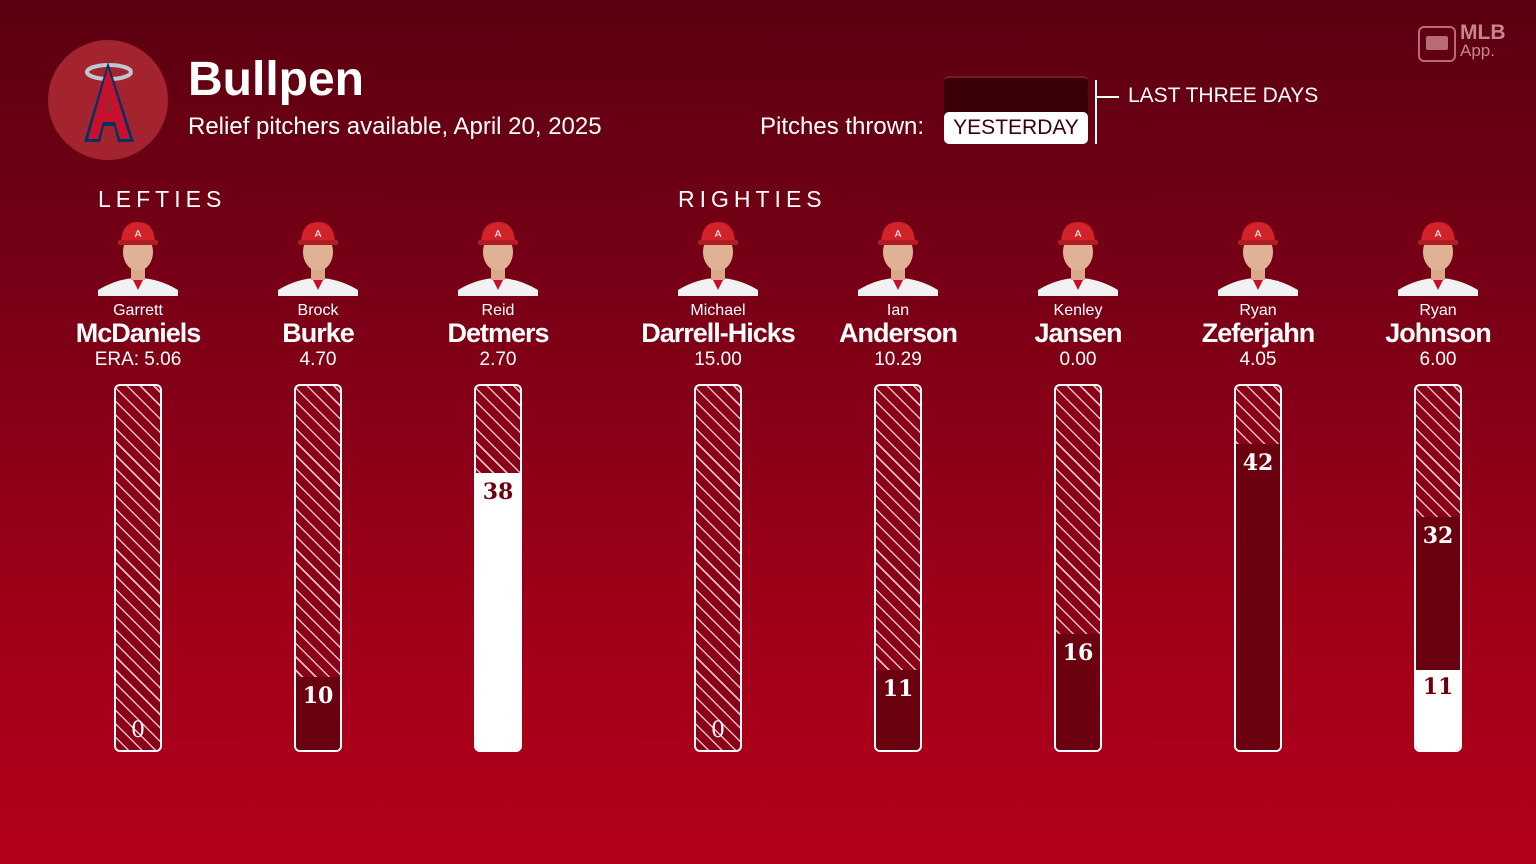 The height and width of the screenshot is (864, 1536). Describe the element at coordinates (318, 696) in the screenshot. I see `bar-value-label: 10` at that location.